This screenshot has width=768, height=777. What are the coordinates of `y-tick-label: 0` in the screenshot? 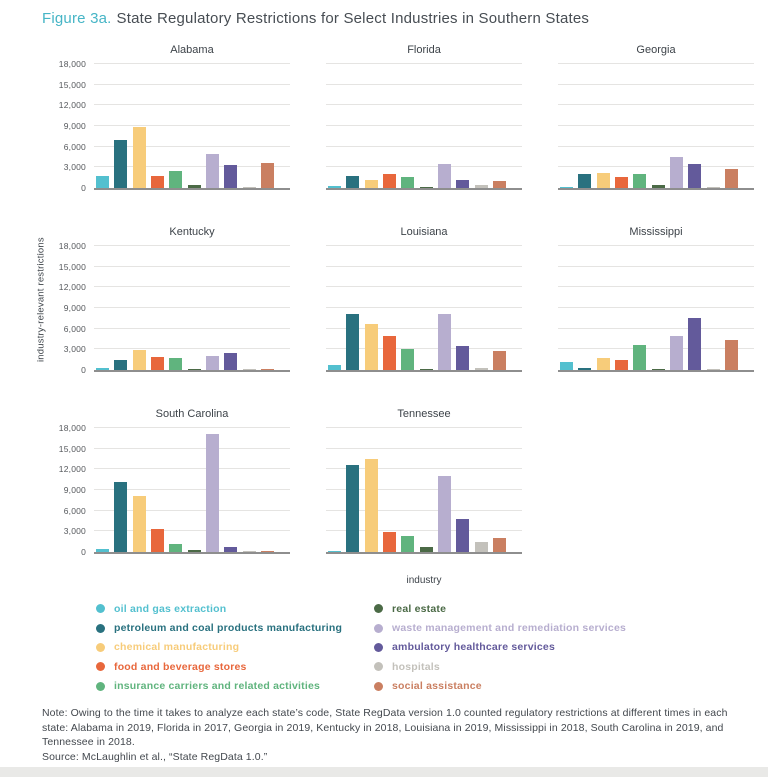 It's located at (83, 188).